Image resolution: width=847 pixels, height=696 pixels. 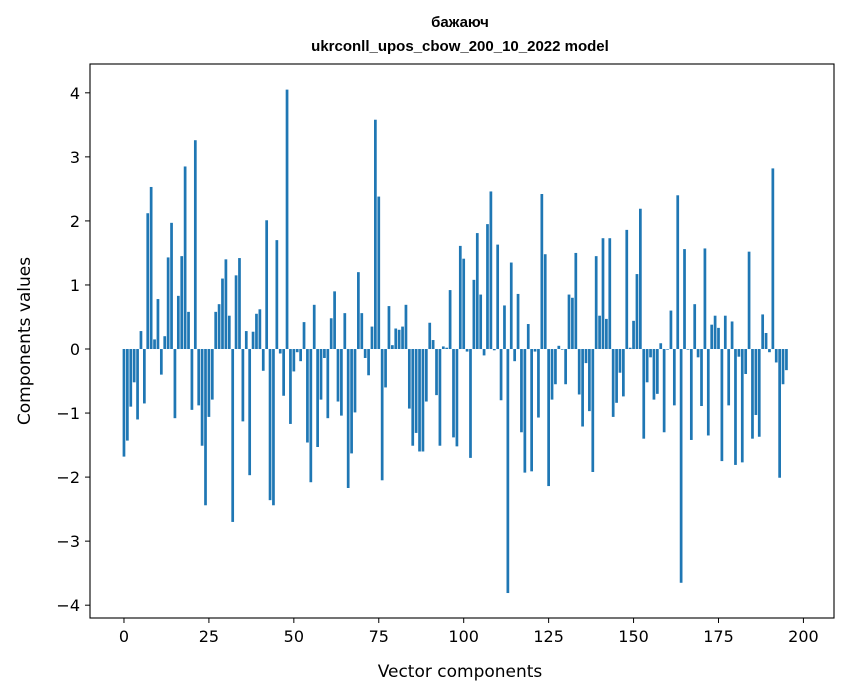 I want to click on x-tick-label: 0, so click(x=124, y=636).